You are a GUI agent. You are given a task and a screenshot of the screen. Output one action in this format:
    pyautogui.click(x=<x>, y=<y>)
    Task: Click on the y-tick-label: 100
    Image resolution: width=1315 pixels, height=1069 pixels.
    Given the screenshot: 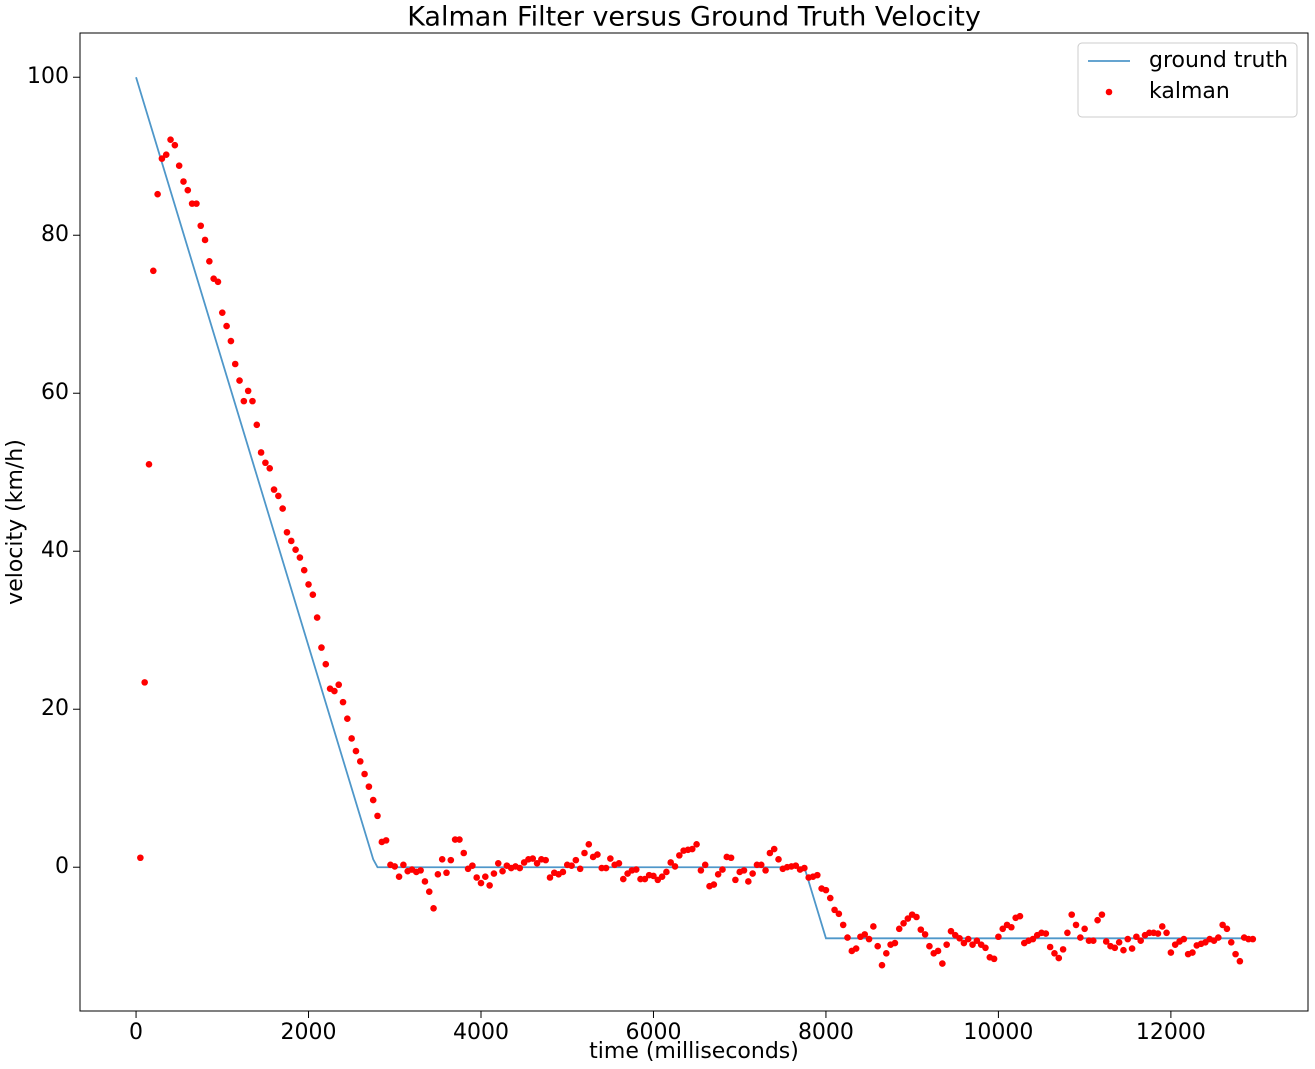 What is the action you would take?
    pyautogui.click(x=48, y=76)
    